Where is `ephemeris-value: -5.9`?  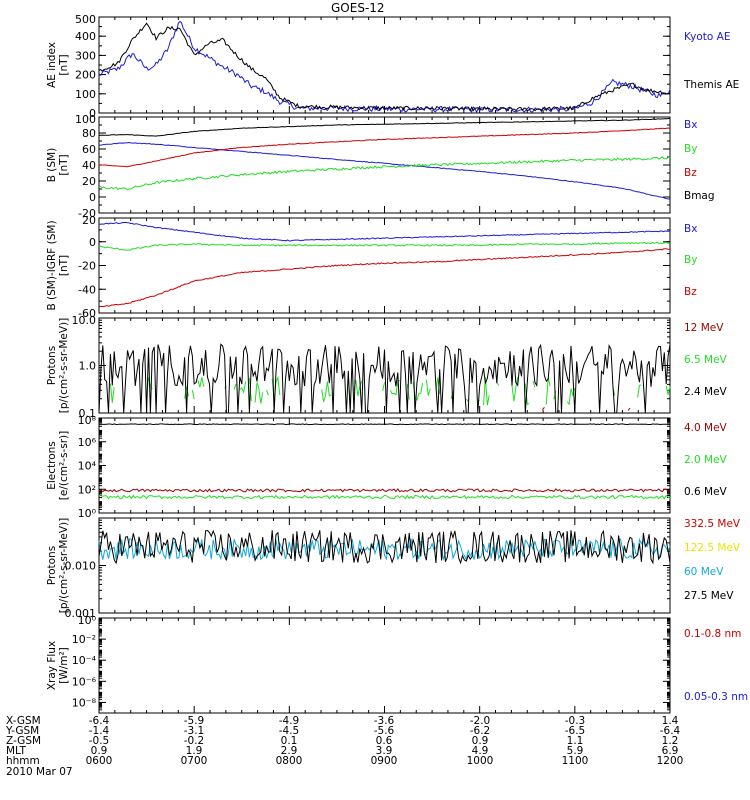 ephemeris-value: -5.9 is located at coordinates (194, 721).